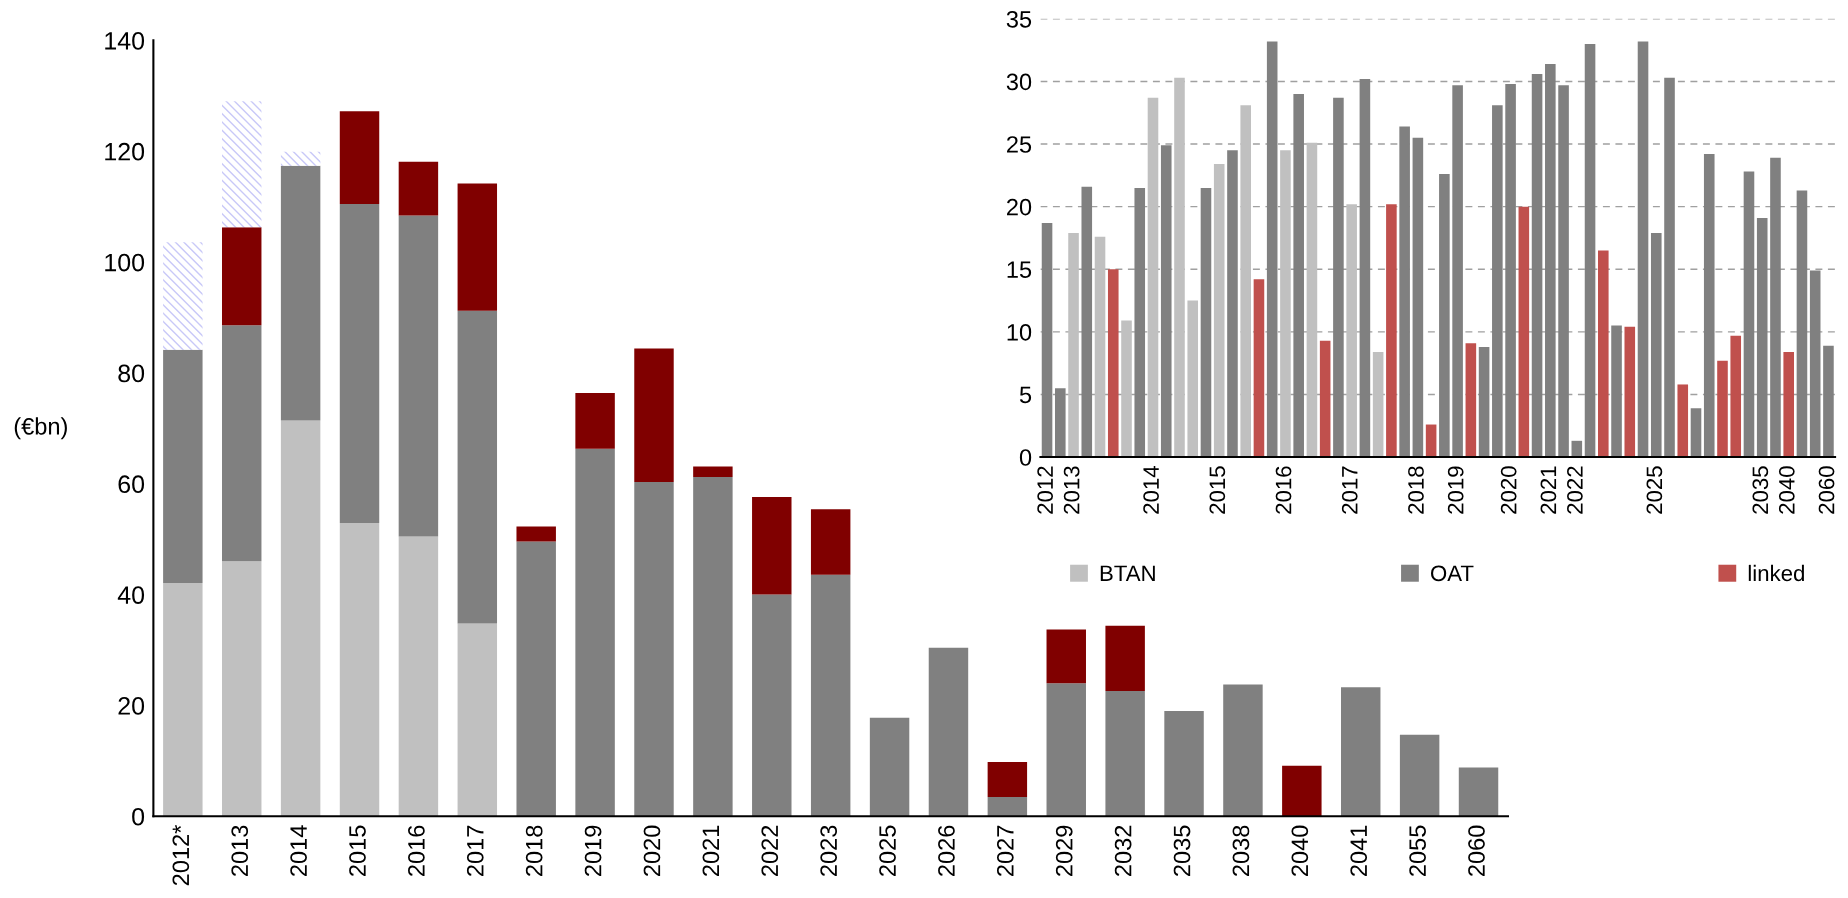 The width and height of the screenshot is (1848, 898). I want to click on x-tick-label: 2027, so click(1005, 850).